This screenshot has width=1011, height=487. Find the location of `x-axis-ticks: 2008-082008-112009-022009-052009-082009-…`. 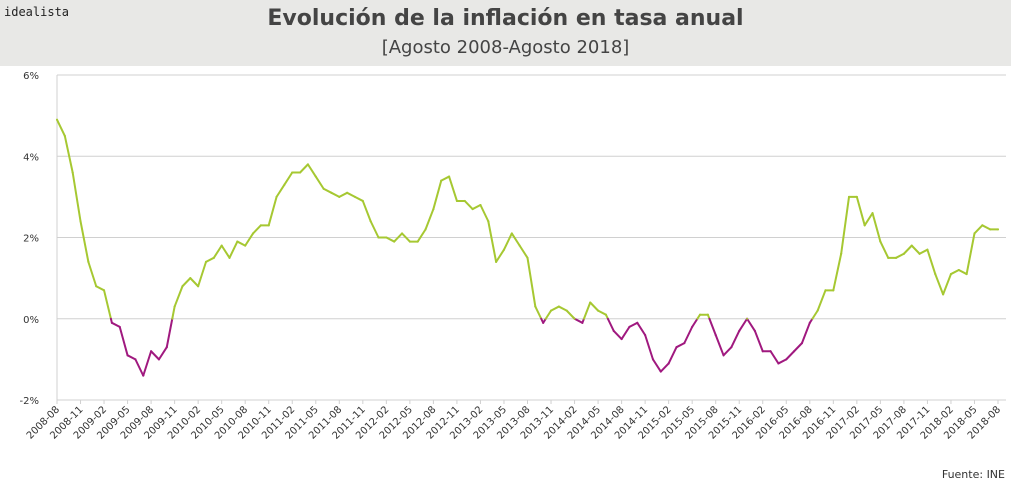

x-axis-ticks: 2008-082008-112009-022009-052009-082009-… is located at coordinates (514, 421).